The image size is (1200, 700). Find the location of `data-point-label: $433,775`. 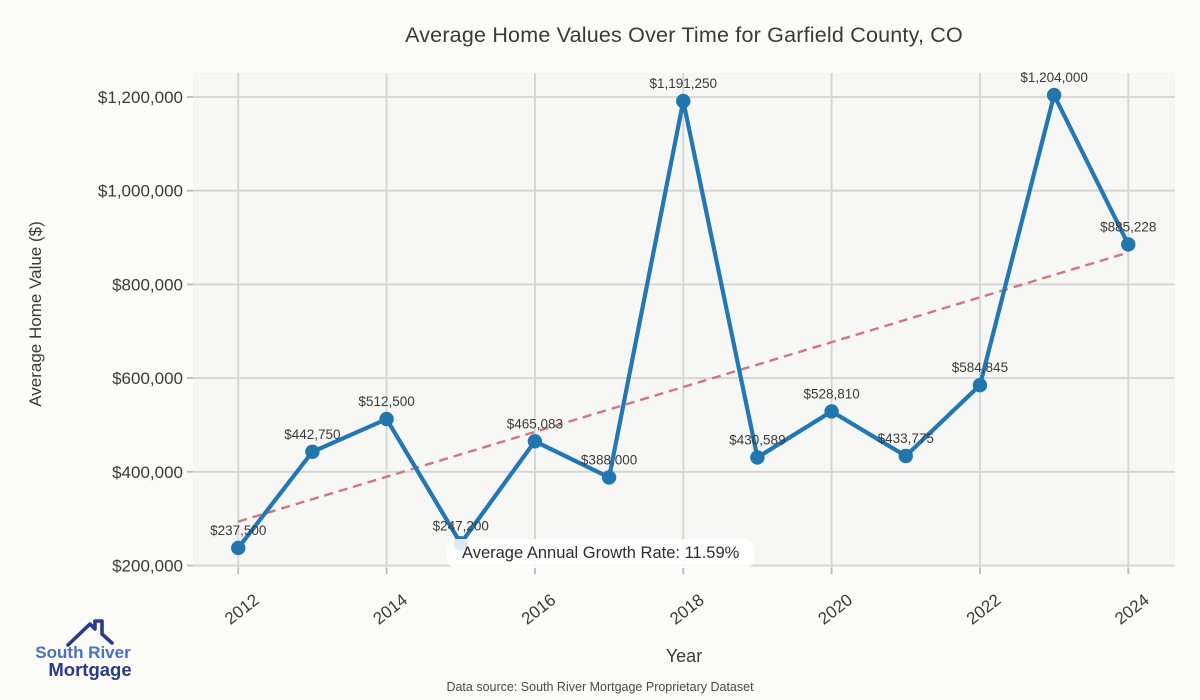

data-point-label: $433,775 is located at coordinates (906, 438).